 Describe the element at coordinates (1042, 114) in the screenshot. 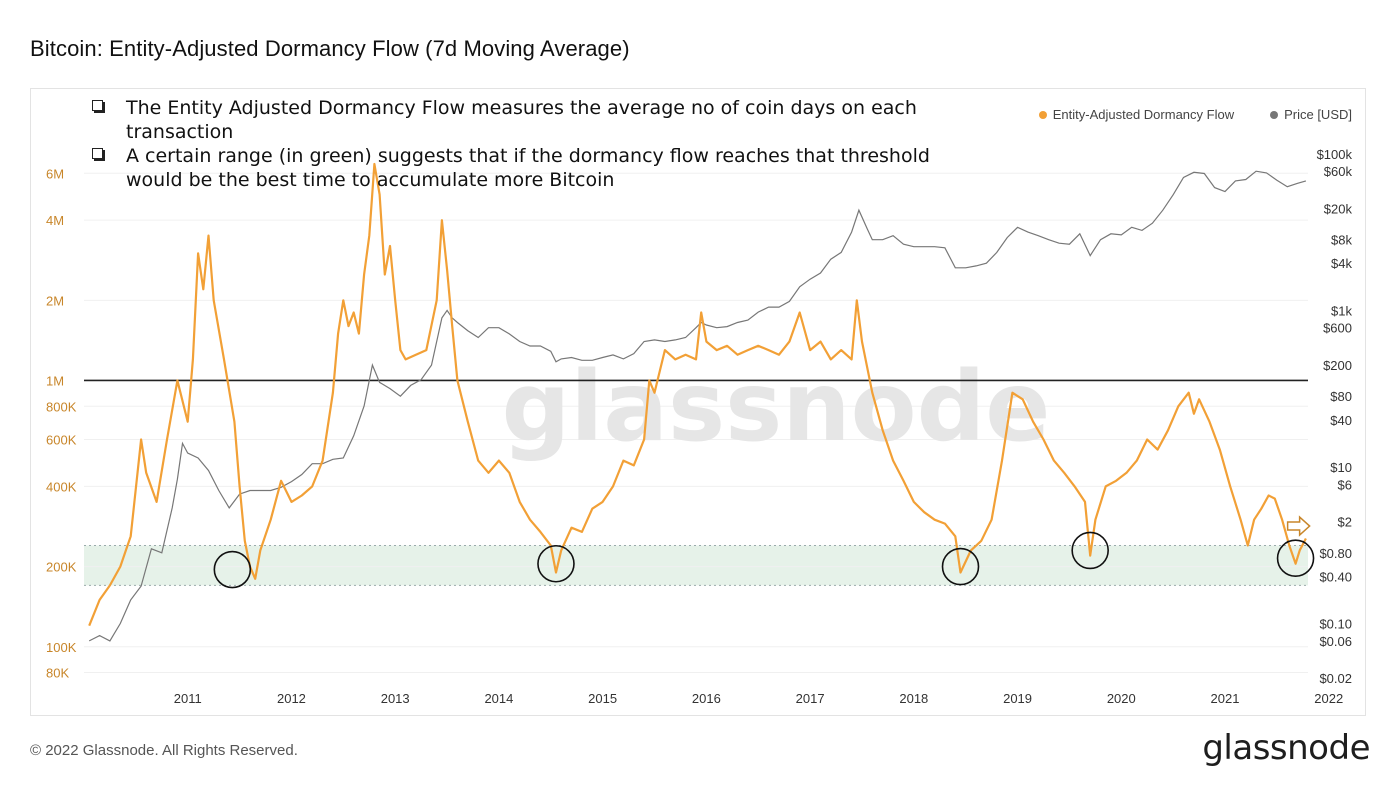

I see `legend-dot-orange-icon` at that location.